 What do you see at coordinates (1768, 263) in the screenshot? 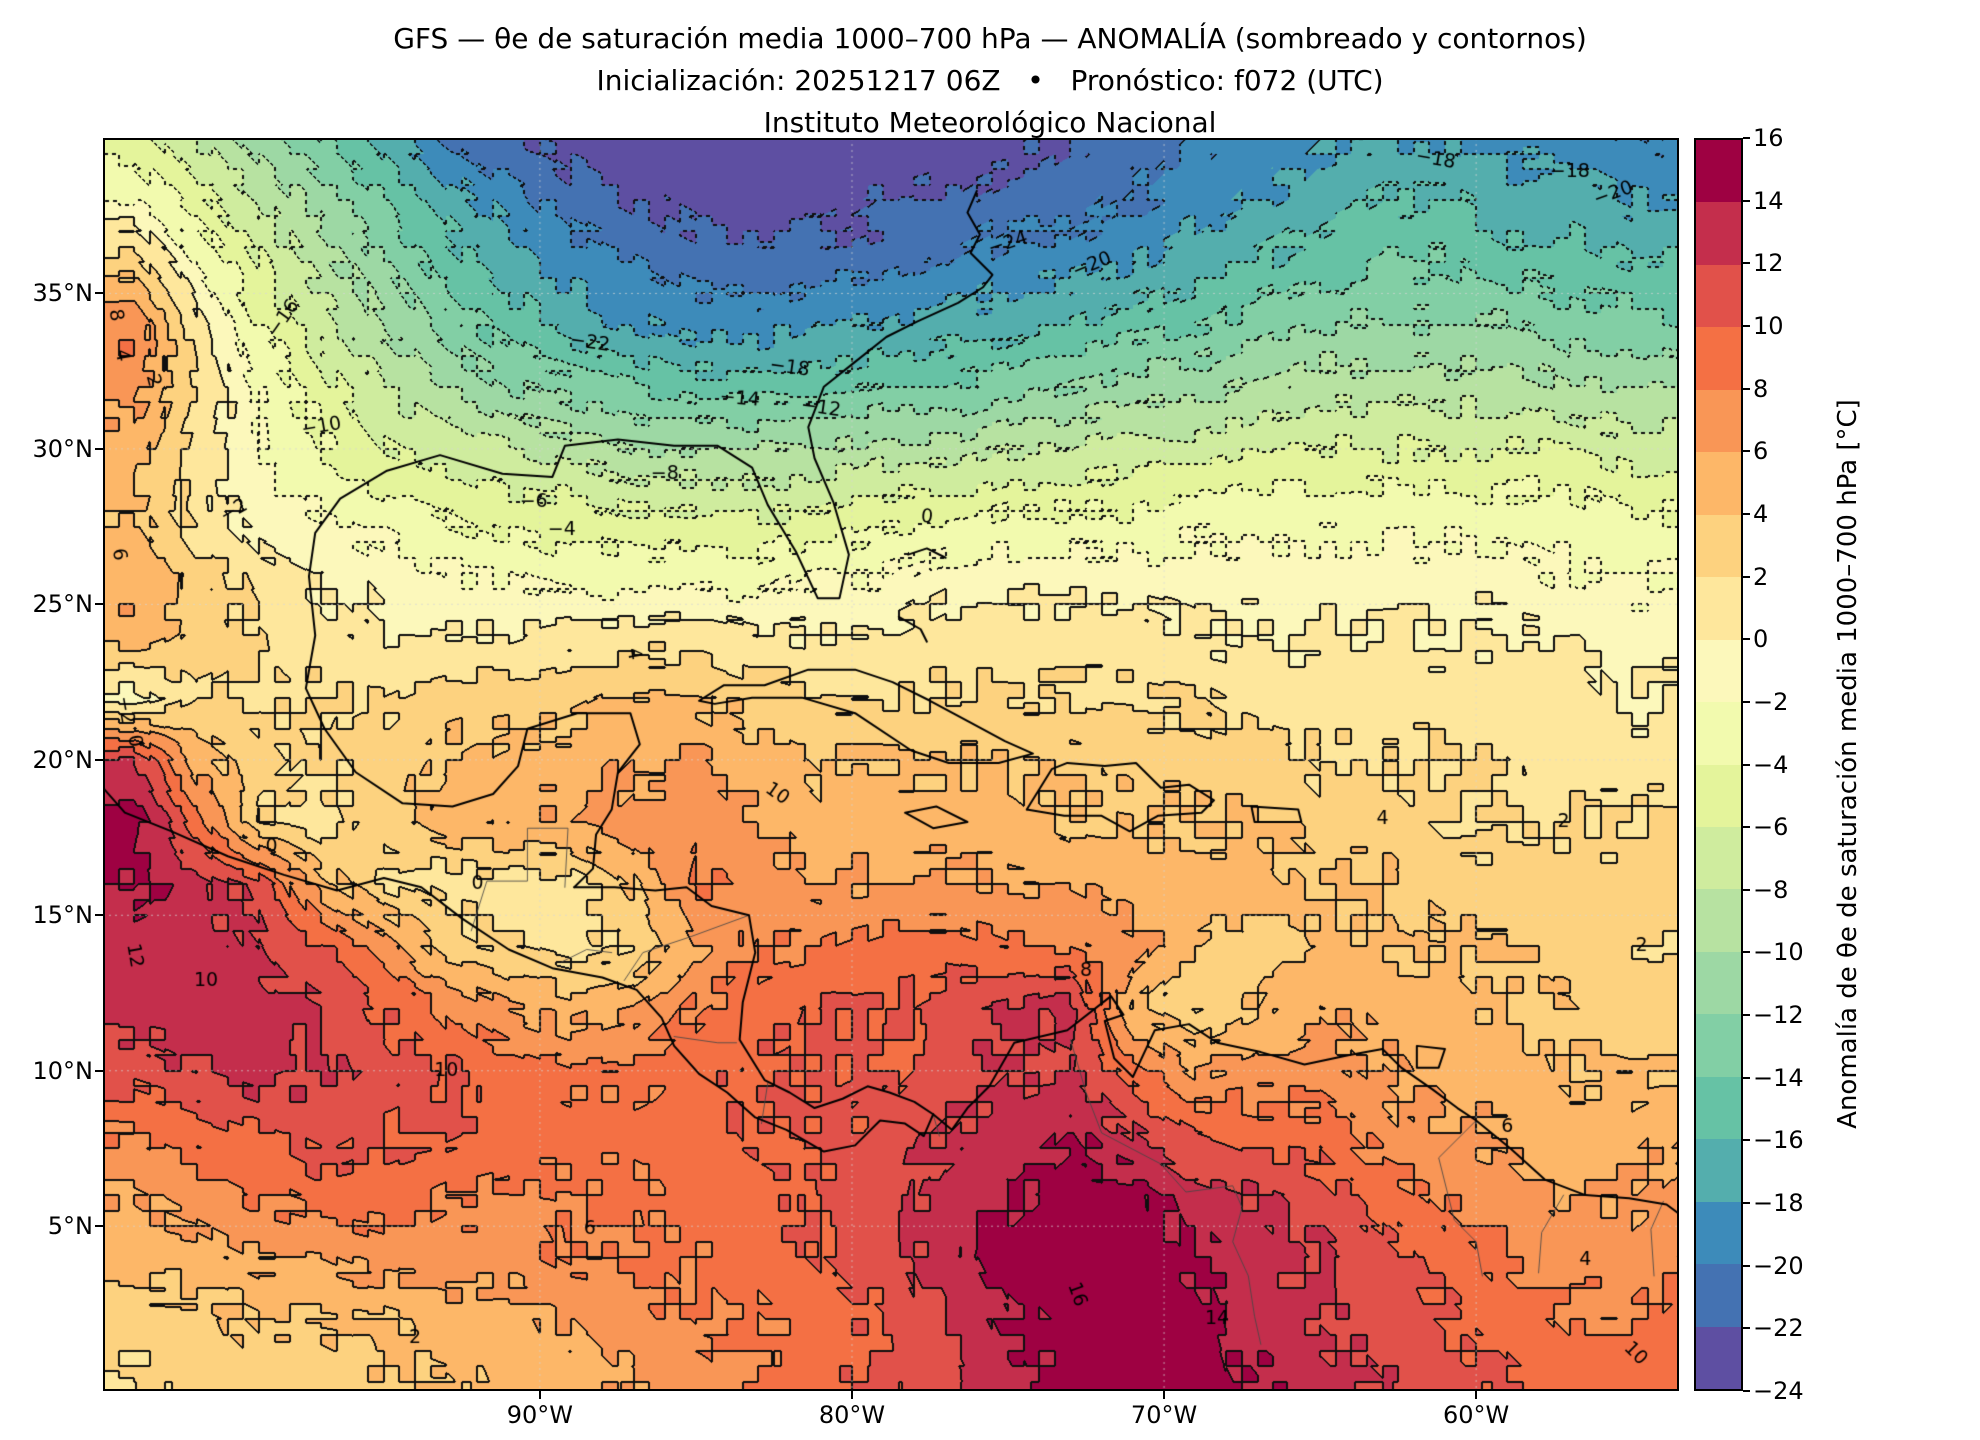
I see `colorbar-tick-label: 12` at bounding box center [1768, 263].